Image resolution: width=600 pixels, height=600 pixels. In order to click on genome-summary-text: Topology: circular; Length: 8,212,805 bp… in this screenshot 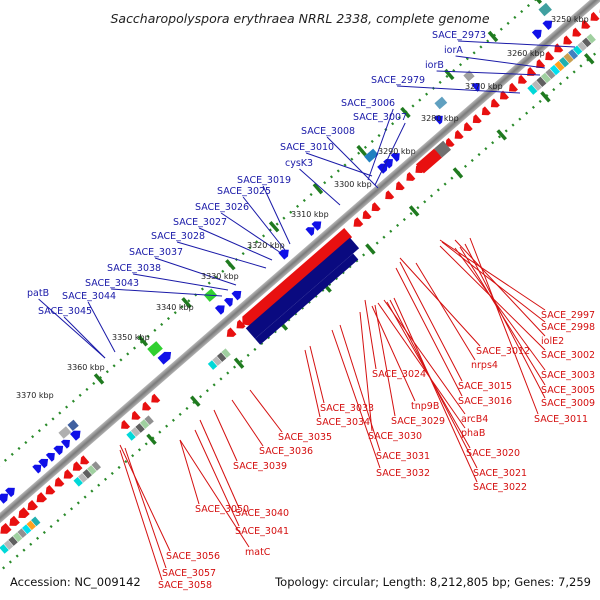, I will do `click(432, 582)`.